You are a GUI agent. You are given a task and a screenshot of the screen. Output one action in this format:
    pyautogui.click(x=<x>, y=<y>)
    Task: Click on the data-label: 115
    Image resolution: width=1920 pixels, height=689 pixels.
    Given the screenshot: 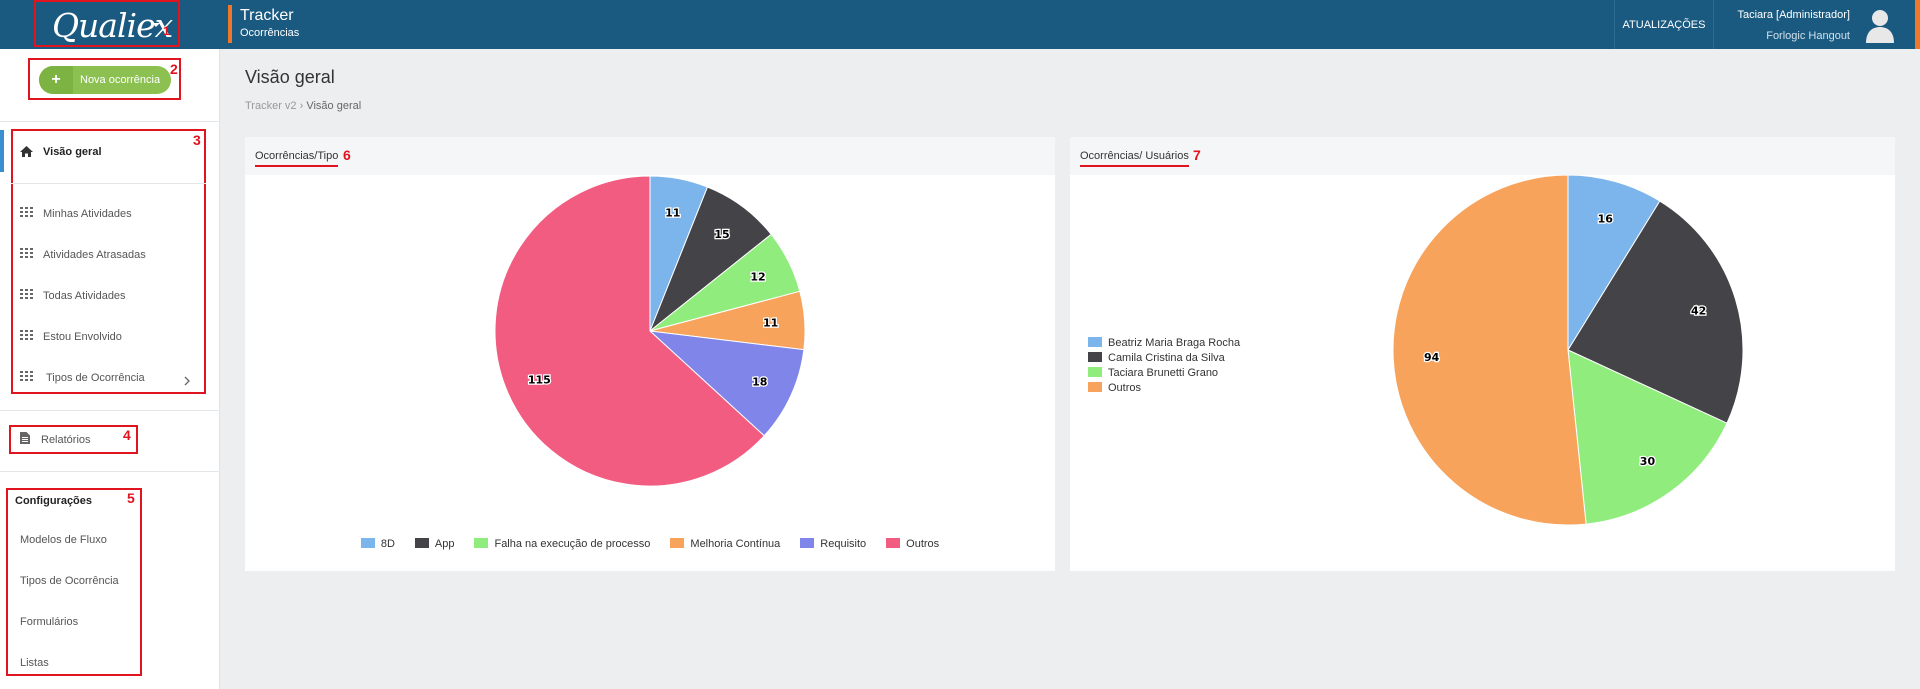 What is the action you would take?
    pyautogui.click(x=539, y=380)
    